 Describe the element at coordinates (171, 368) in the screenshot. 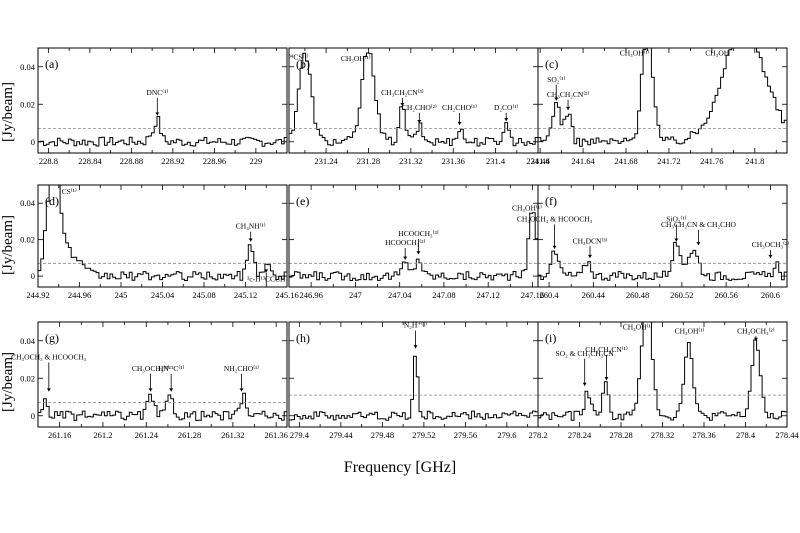

I see `line-annotation: HN¹³C⁽¹⁾` at that location.